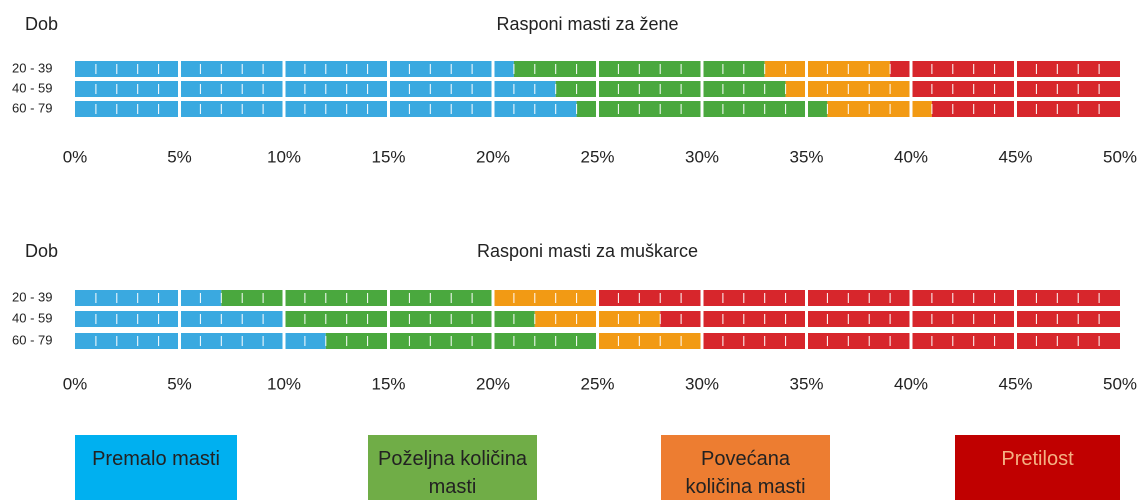 Image resolution: width=1145 pixels, height=501 pixels. I want to click on legend-item: Pretilost, so click(1037, 467).